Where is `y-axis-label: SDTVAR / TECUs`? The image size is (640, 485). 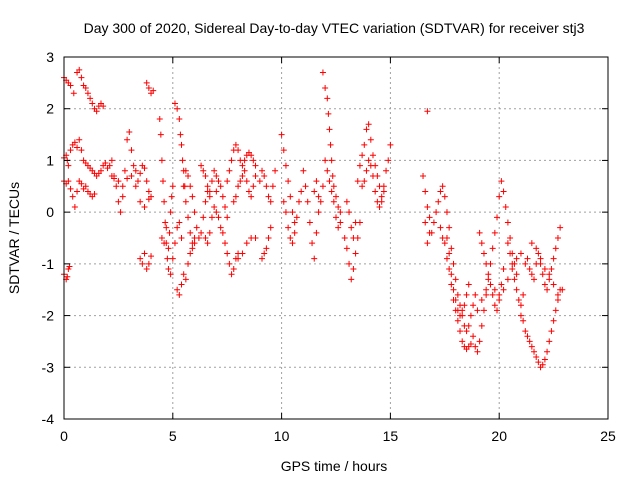 y-axis-label: SDTVAR / TECUs is located at coordinates (14, 238).